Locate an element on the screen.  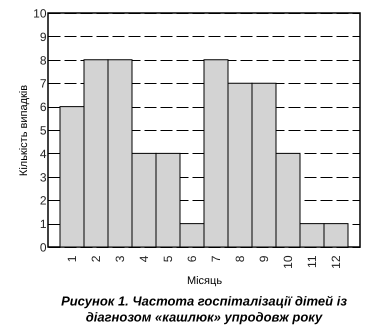
text: Рисунок 1. Частота госпіталізації дітей із діагнозом «кашлюк» упродовж року is located at coordinates (204, 308).